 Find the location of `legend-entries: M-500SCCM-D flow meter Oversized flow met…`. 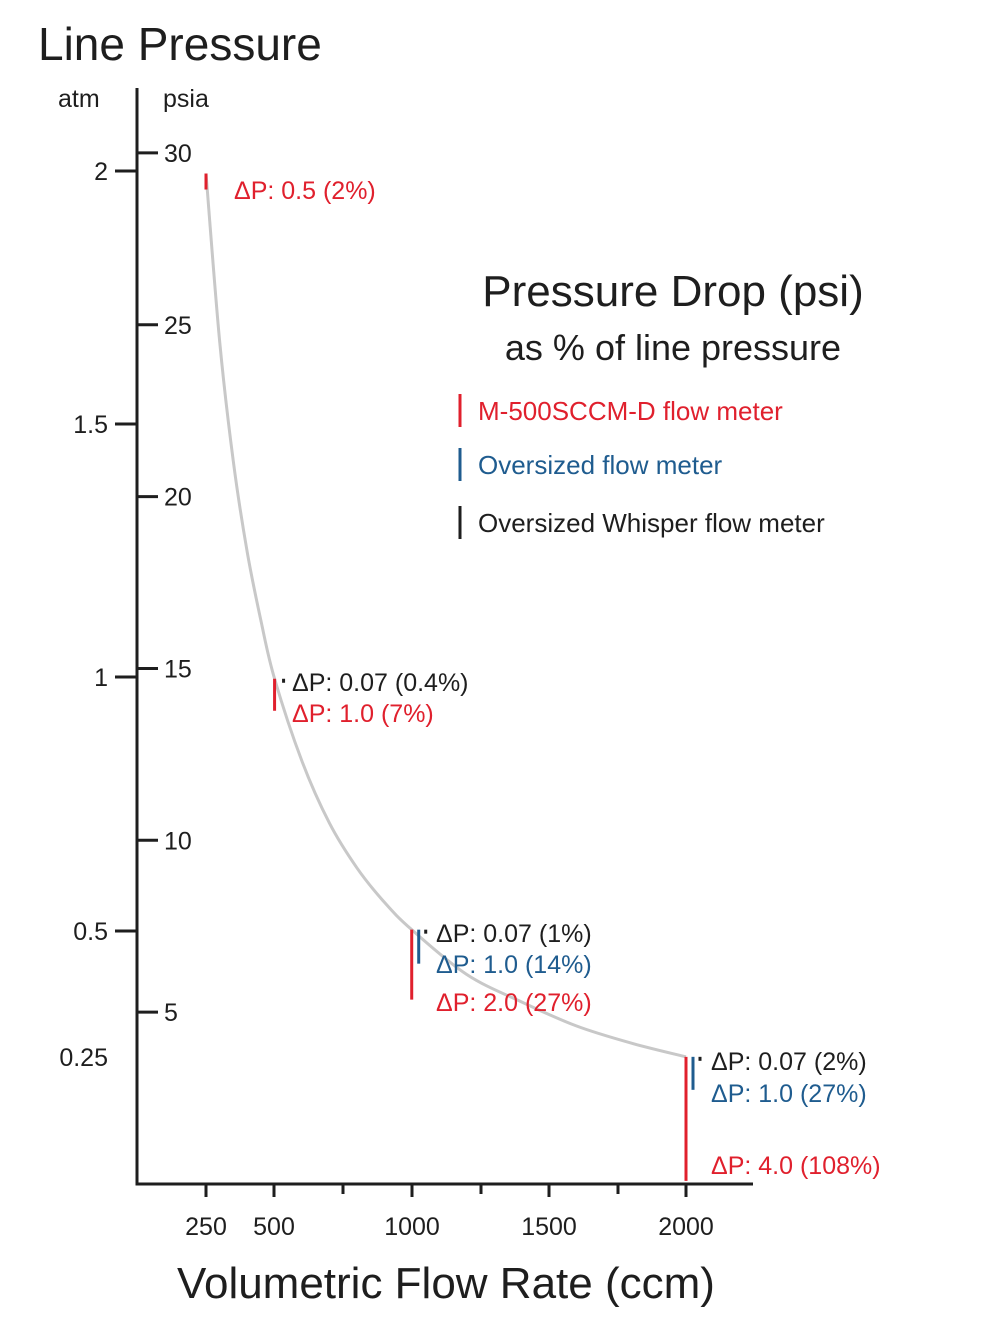

legend-entries: M-500SCCM-D flow meter Oversized flow met… is located at coordinates (641, 466).